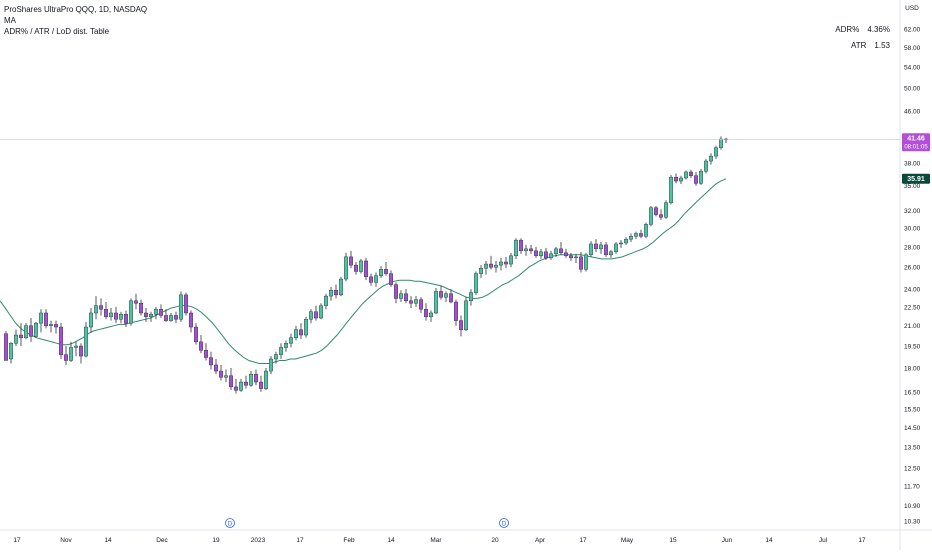 Image resolution: width=932 pixels, height=555 pixels. What do you see at coordinates (912, 392) in the screenshot?
I see `y-tick-label: 16.50` at bounding box center [912, 392].